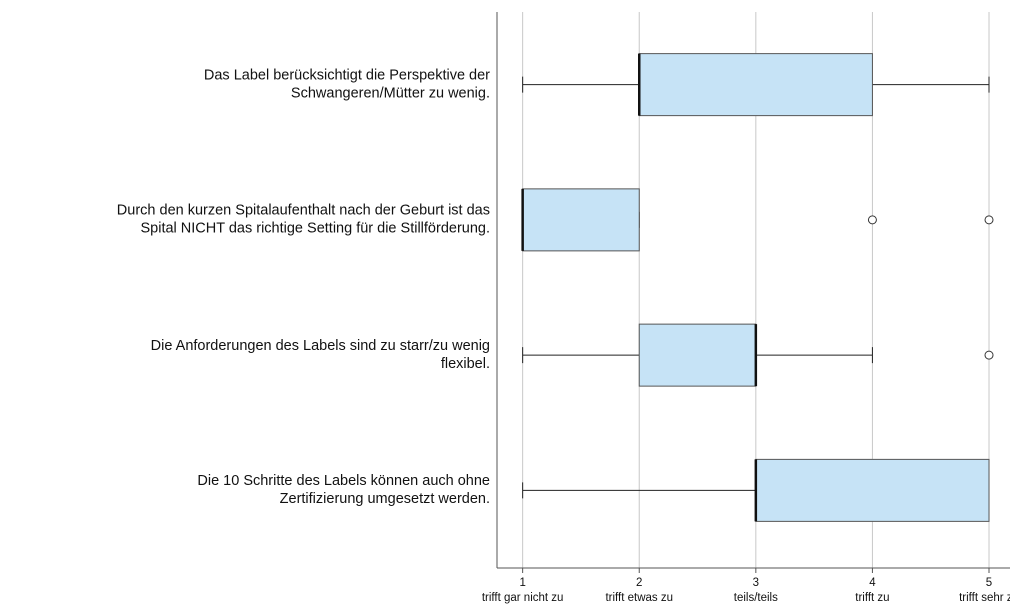  What do you see at coordinates (872, 583) in the screenshot?
I see `x-tick-label: 4` at bounding box center [872, 583].